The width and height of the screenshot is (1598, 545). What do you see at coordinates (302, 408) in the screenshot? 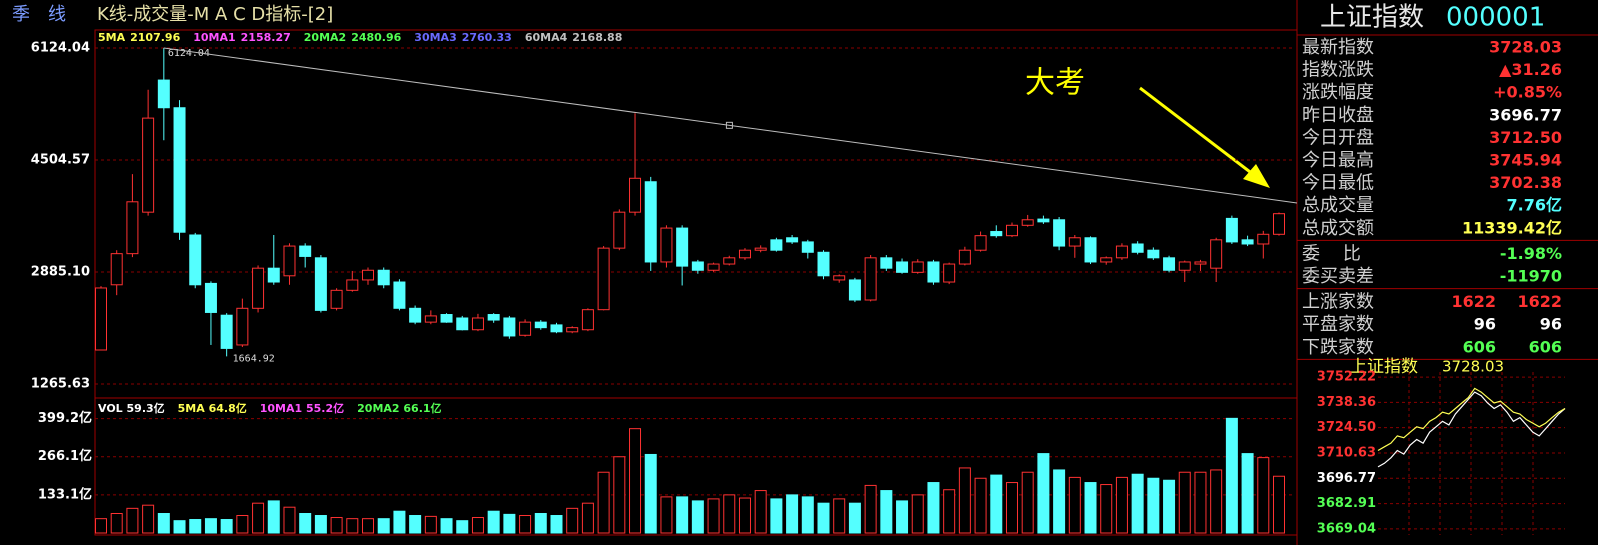
I see `legend-text: 10MA1 55.2亿` at bounding box center [302, 408].